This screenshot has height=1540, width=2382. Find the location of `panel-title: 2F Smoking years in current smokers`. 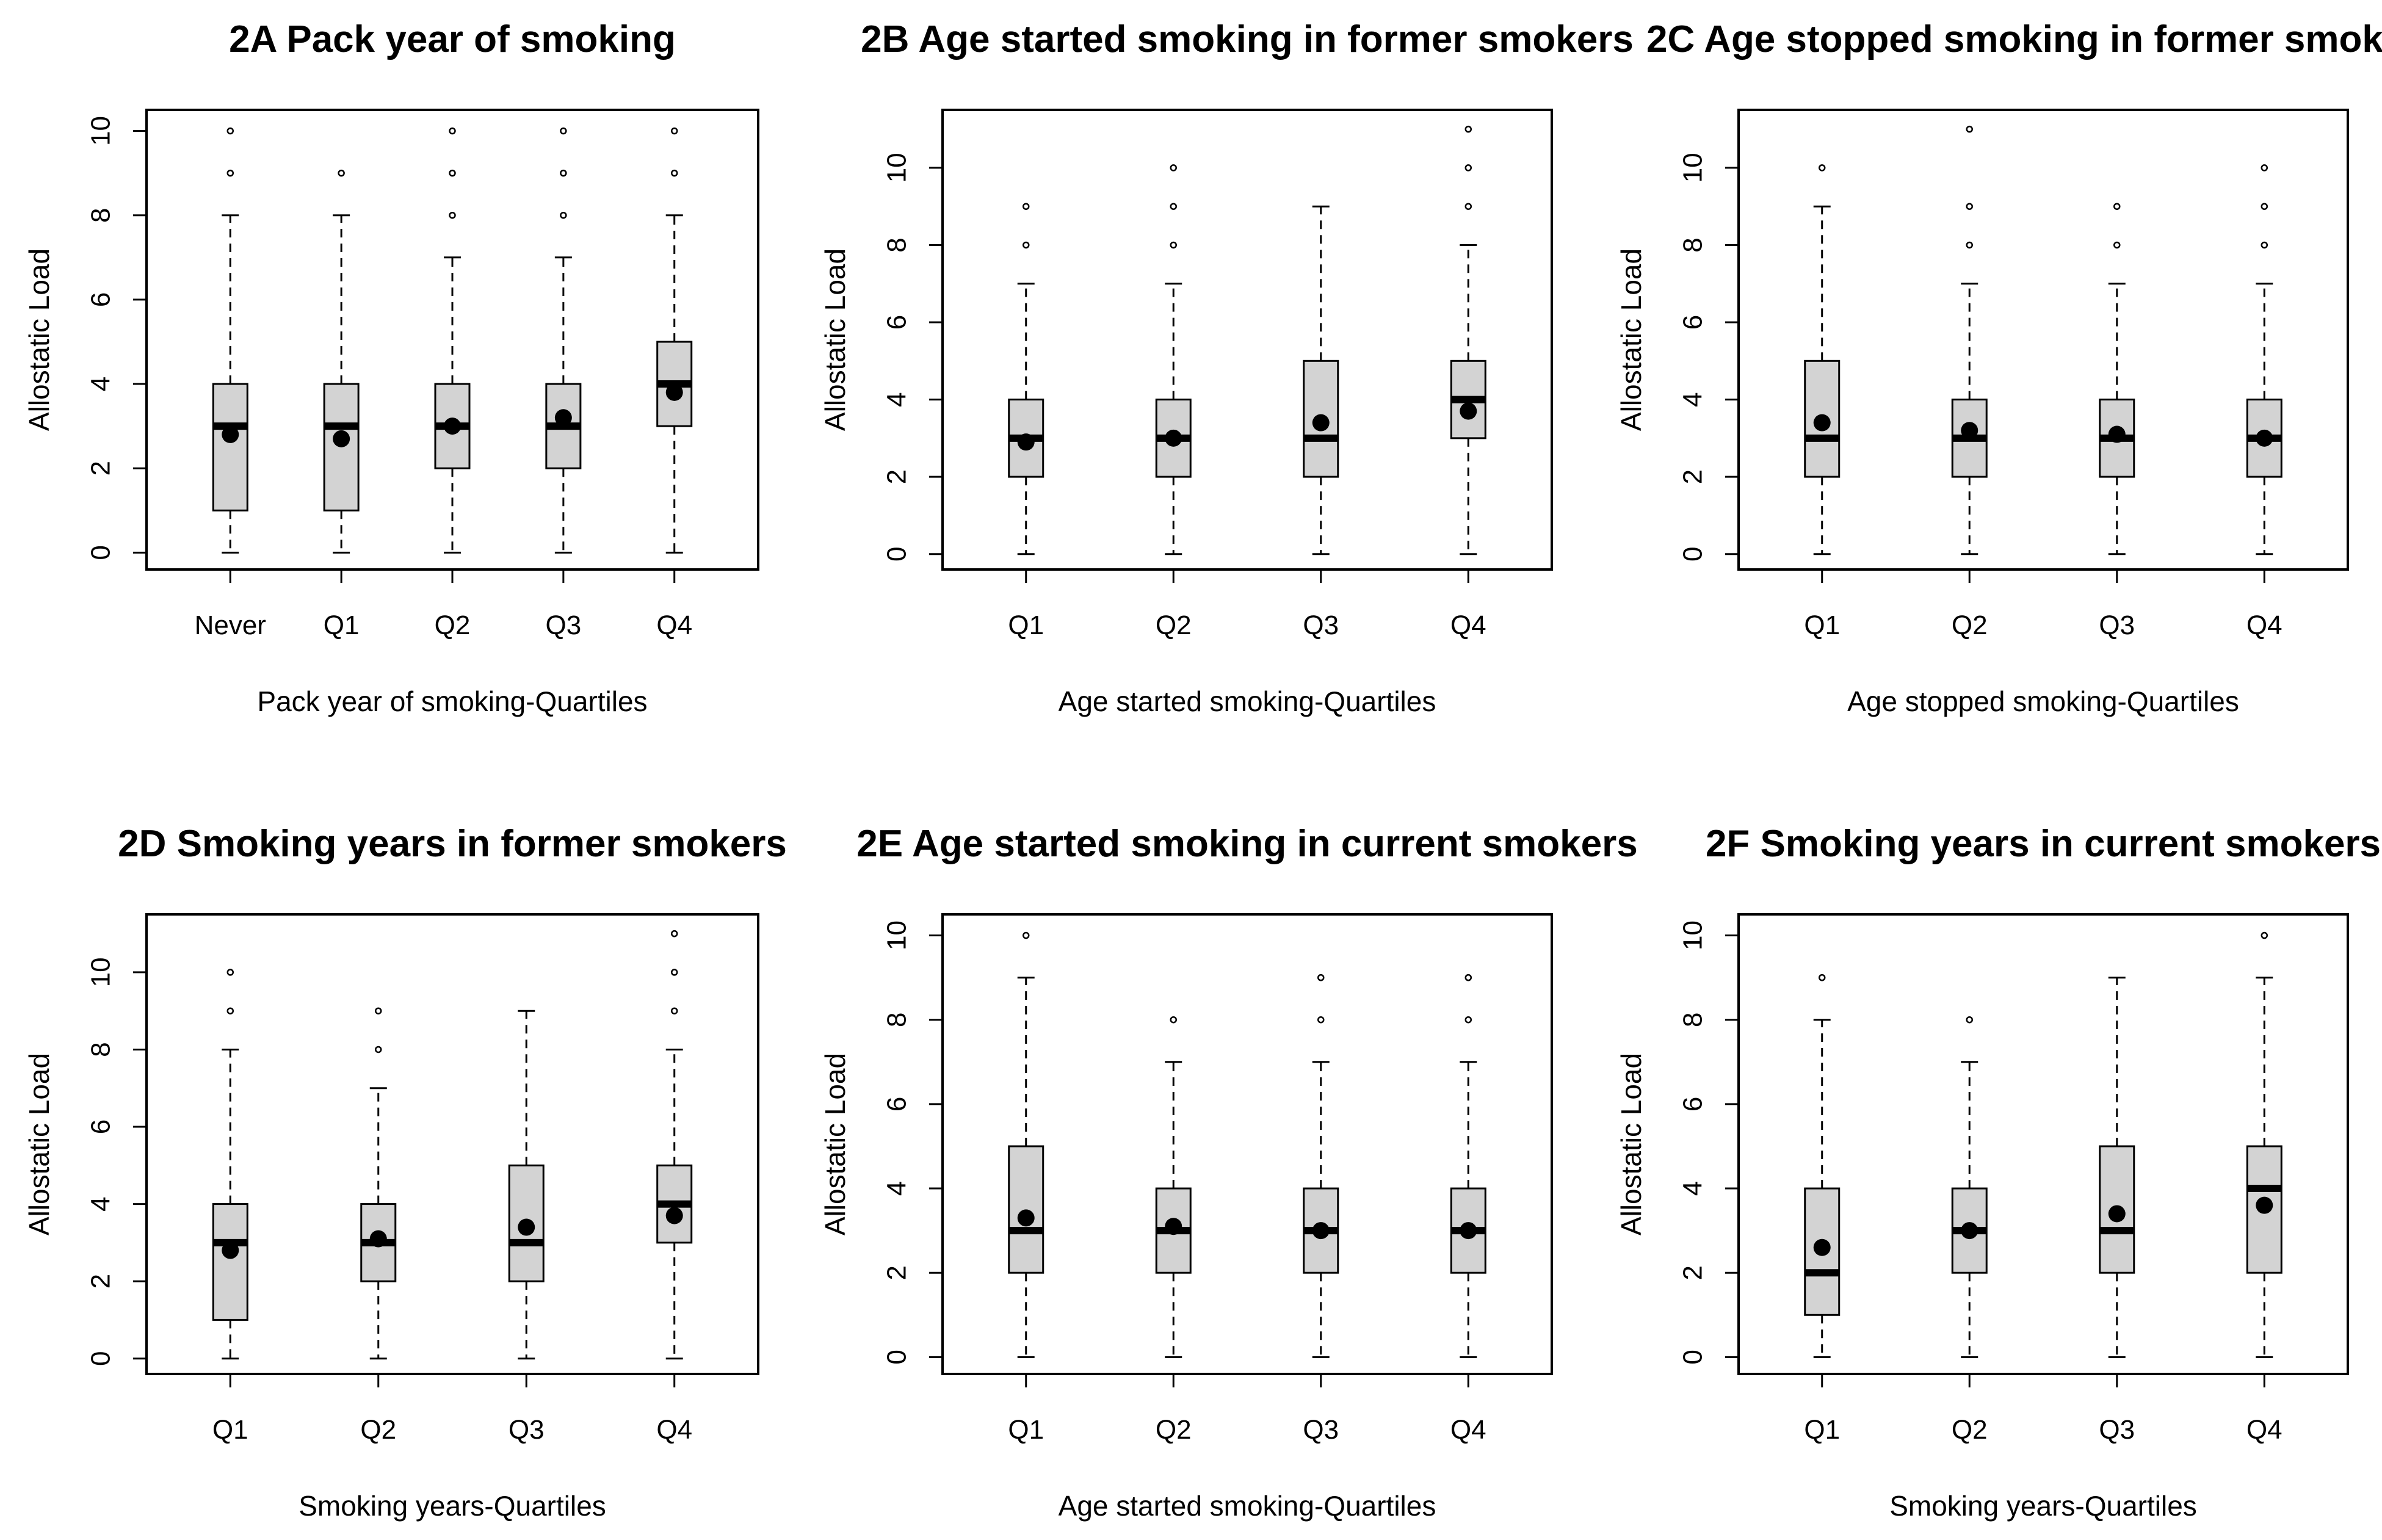

panel-title: 2F Smoking years in current smokers is located at coordinates (2043, 844).